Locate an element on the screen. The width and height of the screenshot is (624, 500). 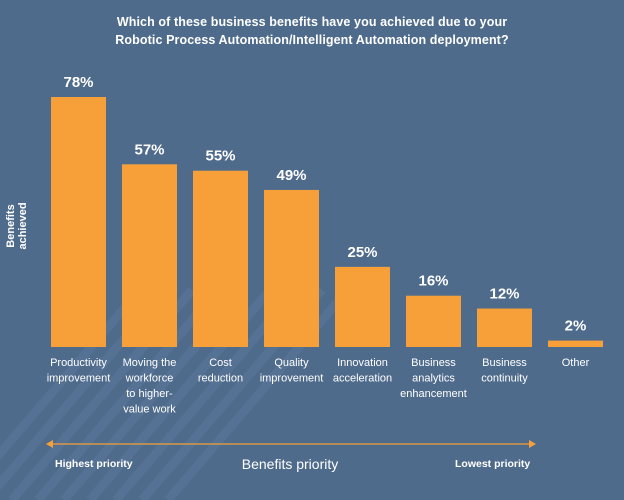
category-label: Cost is located at coordinates (220, 363).